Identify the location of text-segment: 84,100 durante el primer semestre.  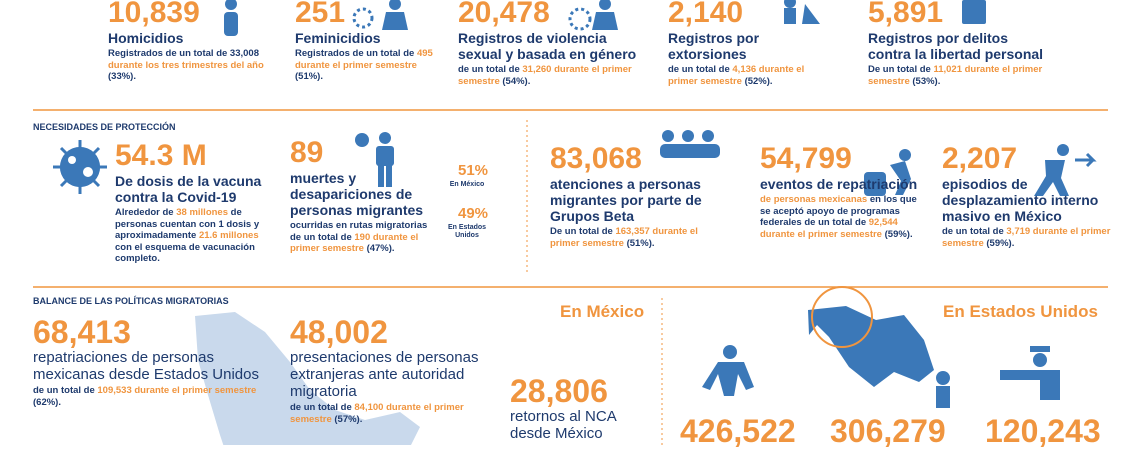
(377, 413).